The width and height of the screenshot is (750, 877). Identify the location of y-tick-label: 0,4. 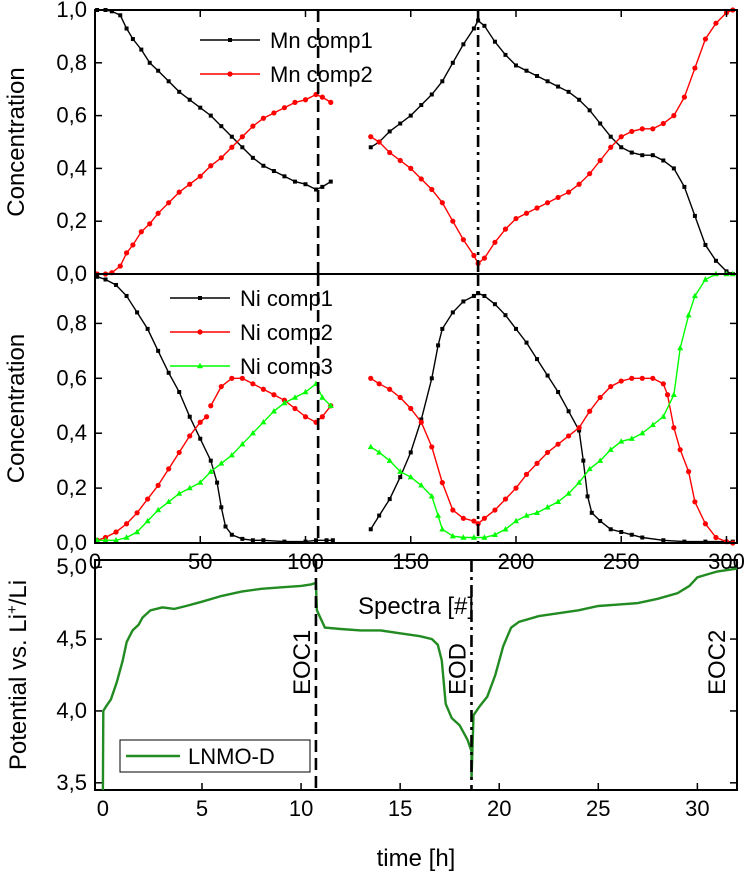
(71, 167).